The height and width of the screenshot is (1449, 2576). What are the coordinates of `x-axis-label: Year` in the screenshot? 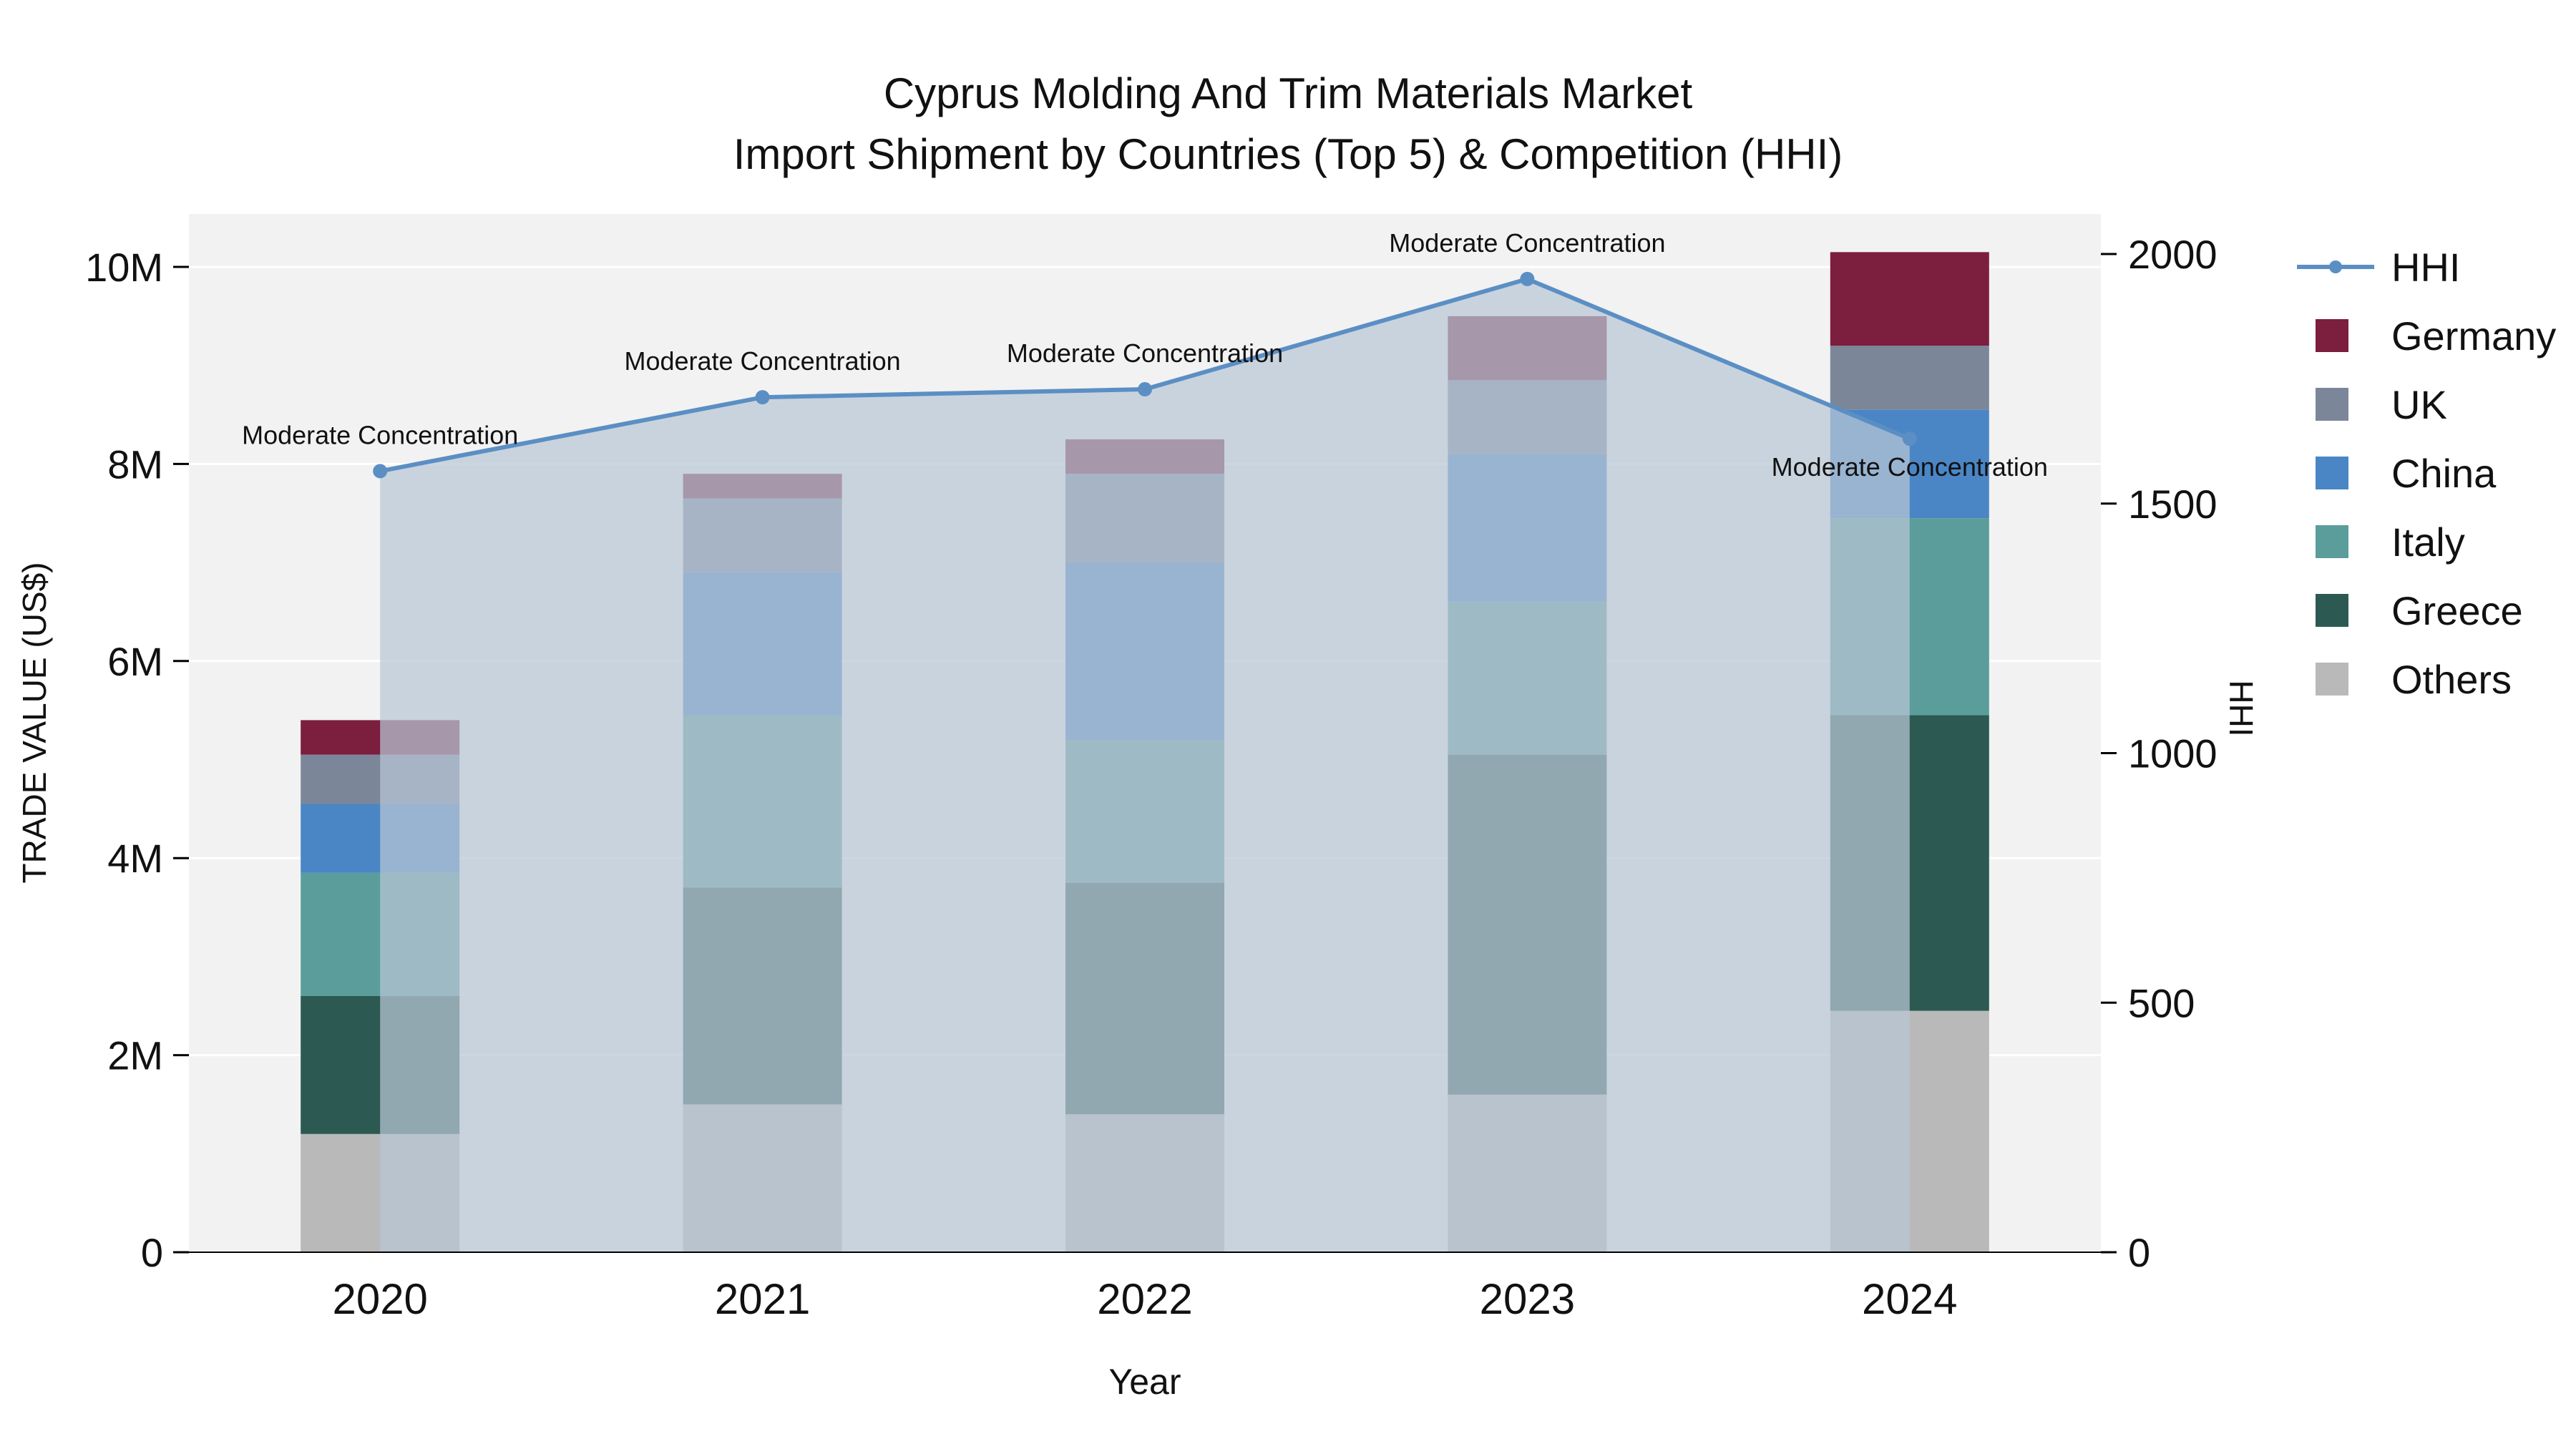 It's located at (1144, 1382).